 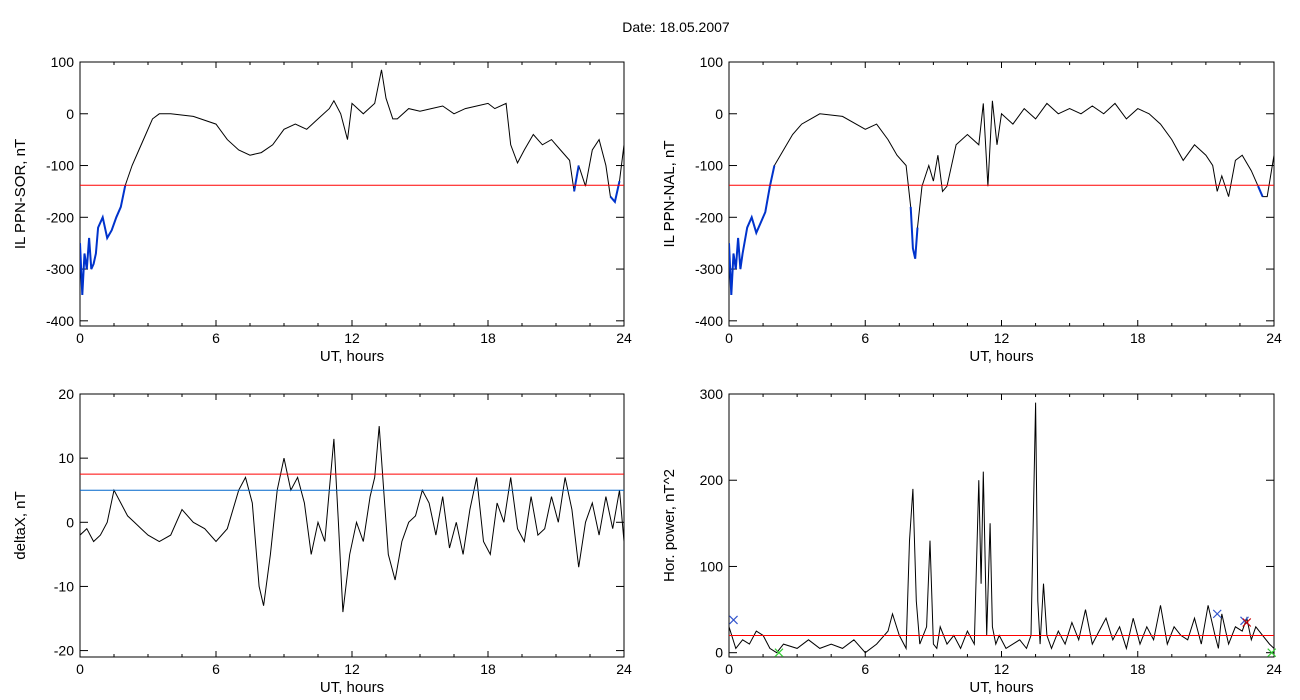 I want to click on y-tick-label: -10, so click(x=64, y=586).